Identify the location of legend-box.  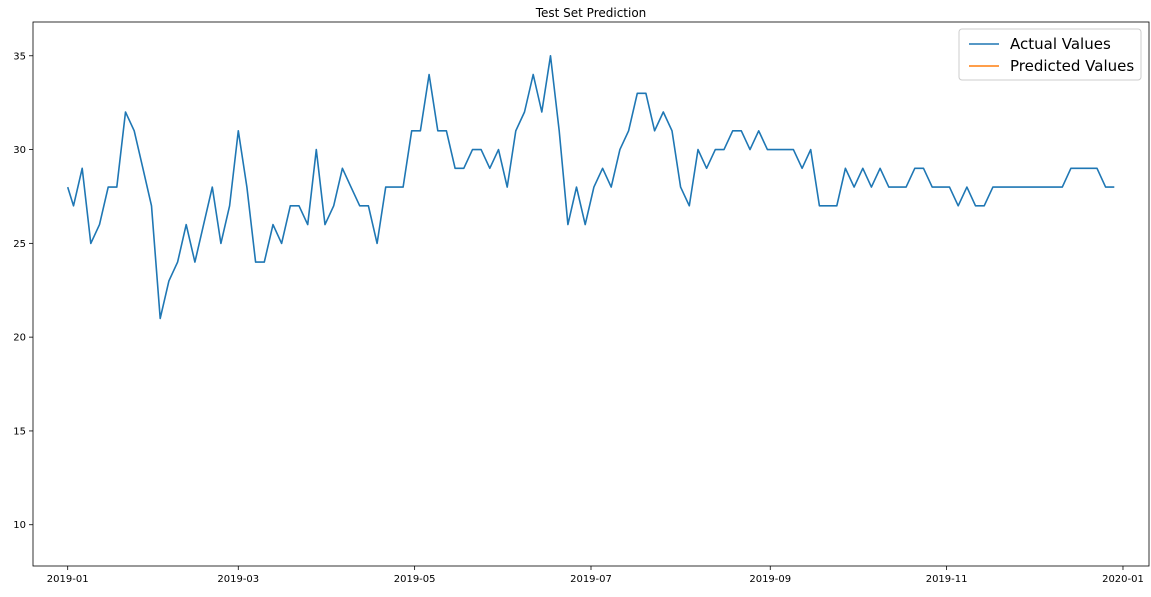
(1050, 54).